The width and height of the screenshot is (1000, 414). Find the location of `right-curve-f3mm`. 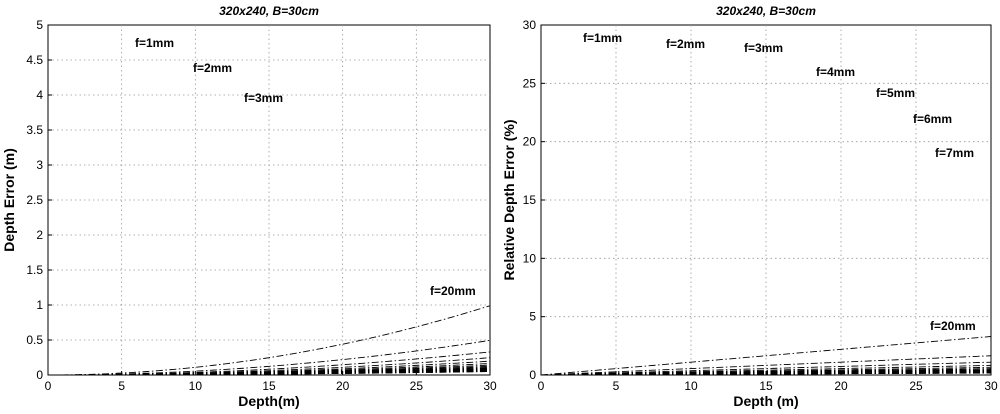

right-curve-f3mm is located at coordinates (766, 368).